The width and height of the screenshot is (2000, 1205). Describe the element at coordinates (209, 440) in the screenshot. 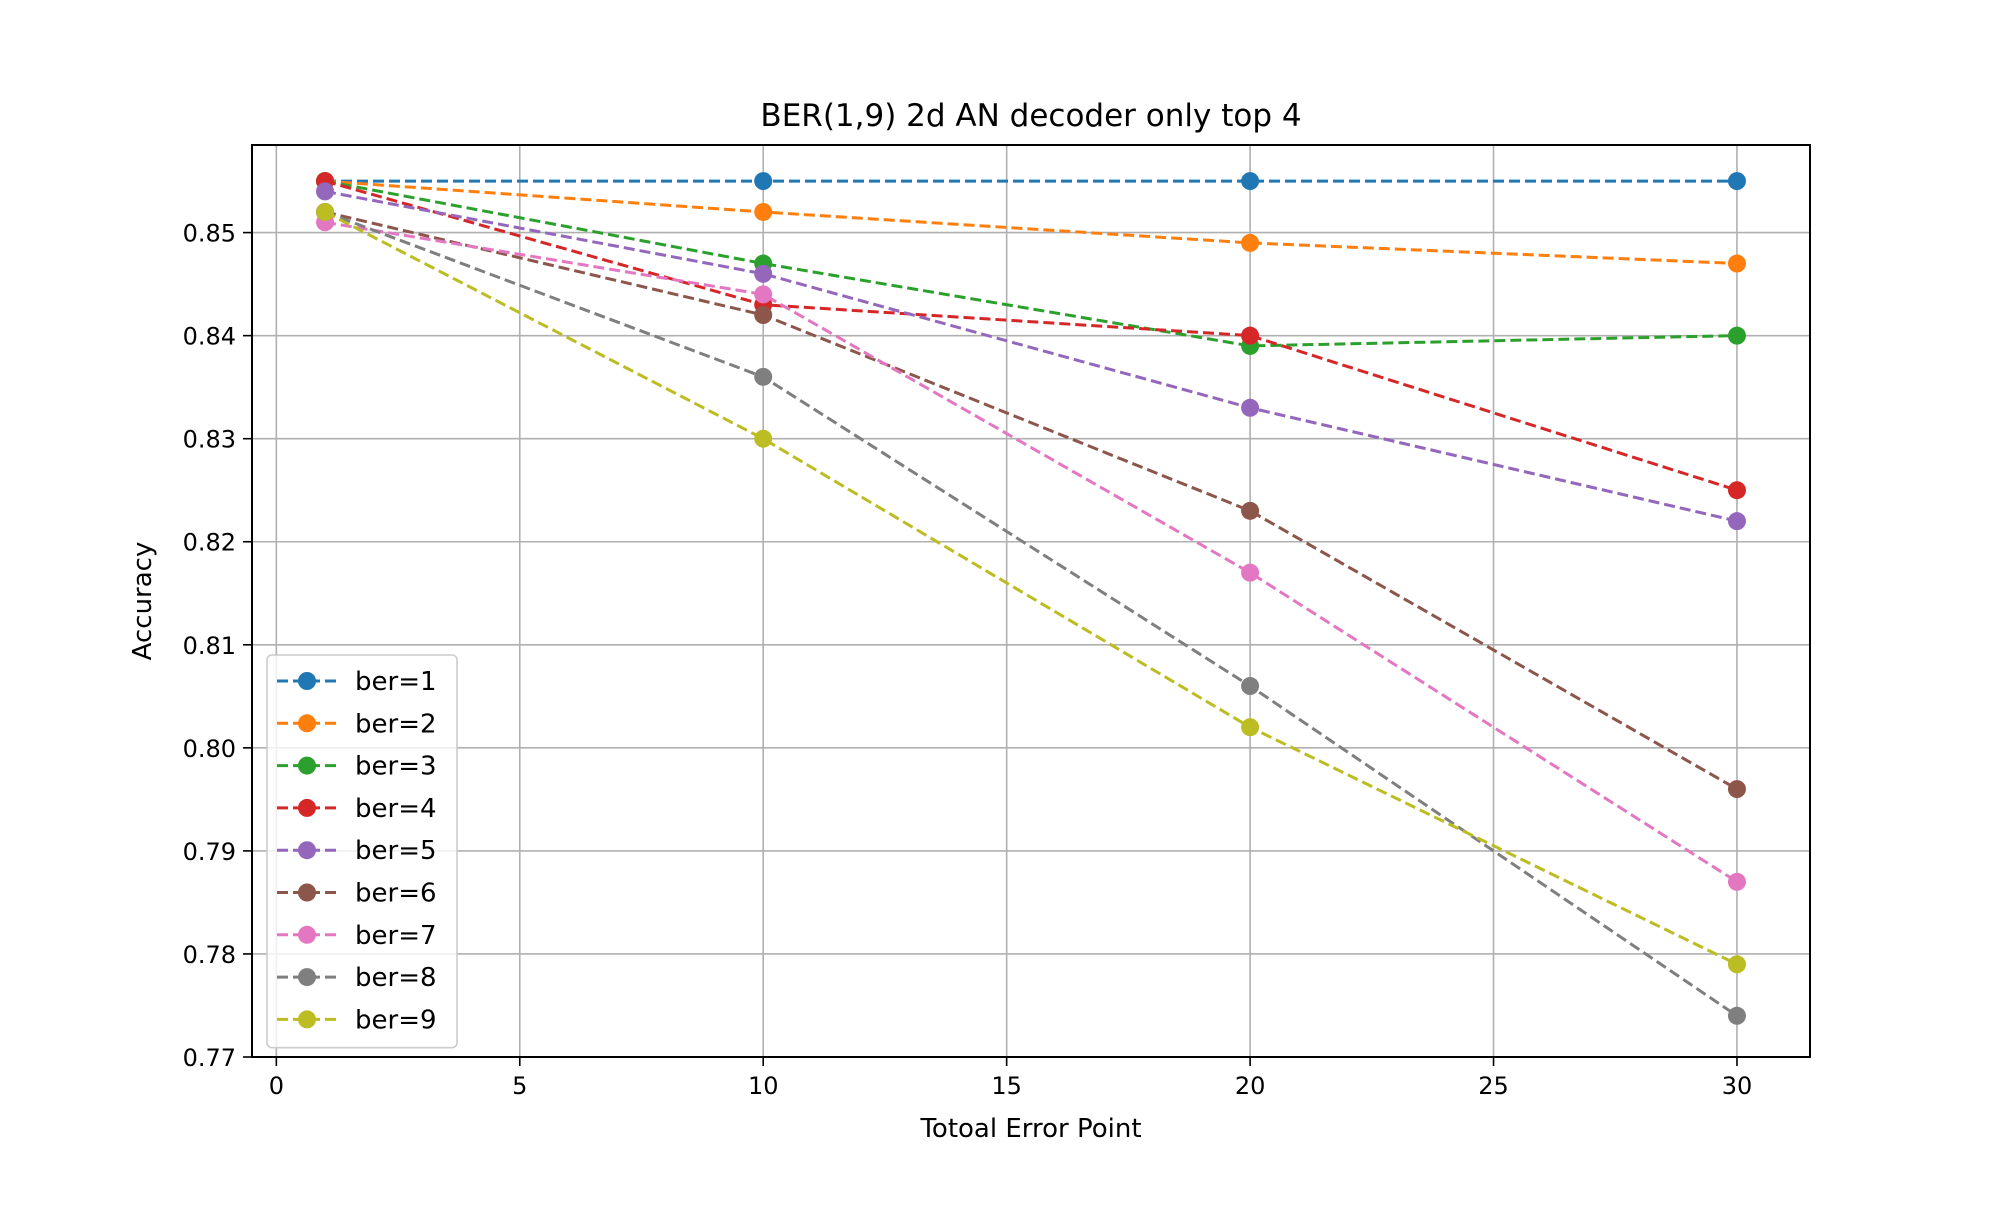

I see `y-tick-label: 0.83` at that location.